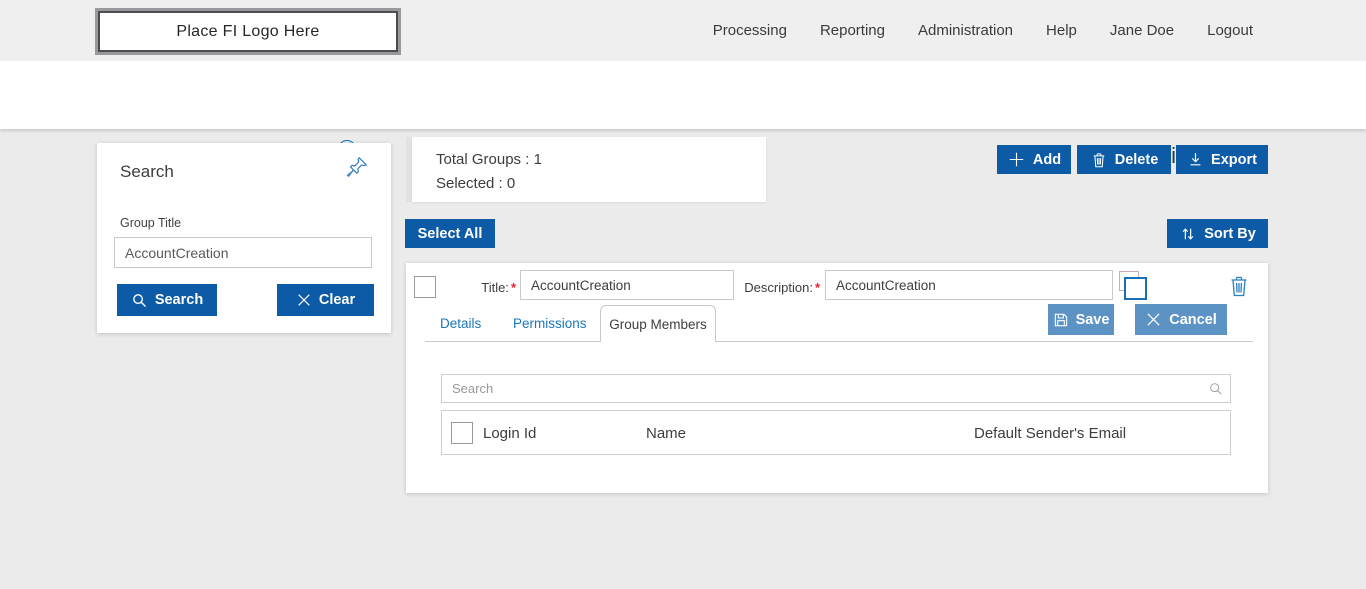 This screenshot has width=1366, height=589. I want to click on nav-logout: Logout, so click(1230, 30).